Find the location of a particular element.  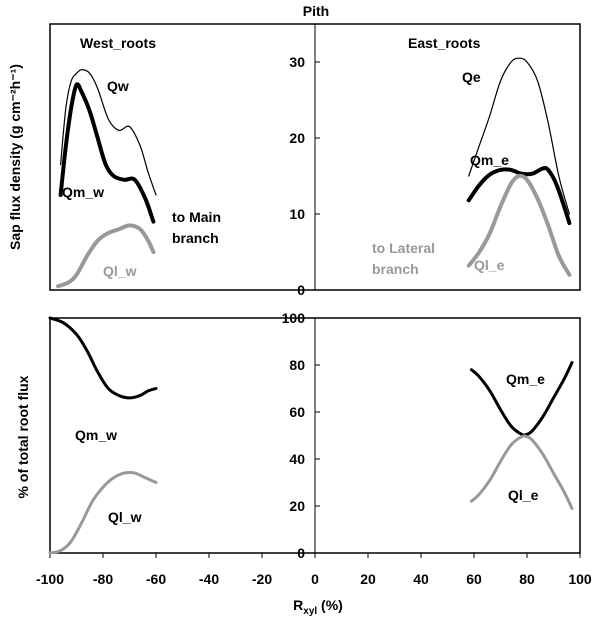

top-panel-title: Pith is located at coordinates (316, 11).